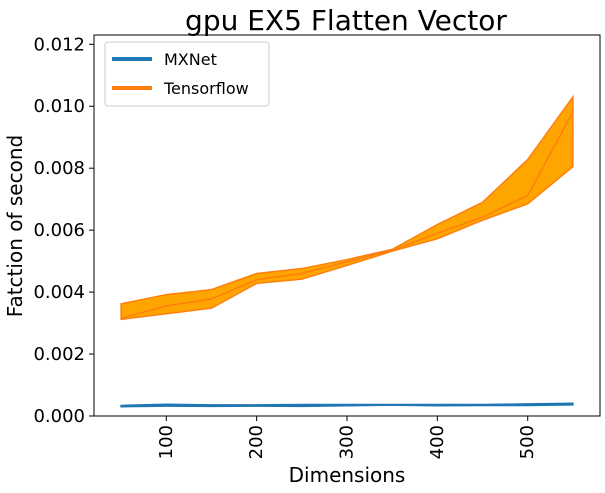 The height and width of the screenshot is (493, 605). Describe the element at coordinates (347, 442) in the screenshot. I see `x-tick-label: 300` at that location.